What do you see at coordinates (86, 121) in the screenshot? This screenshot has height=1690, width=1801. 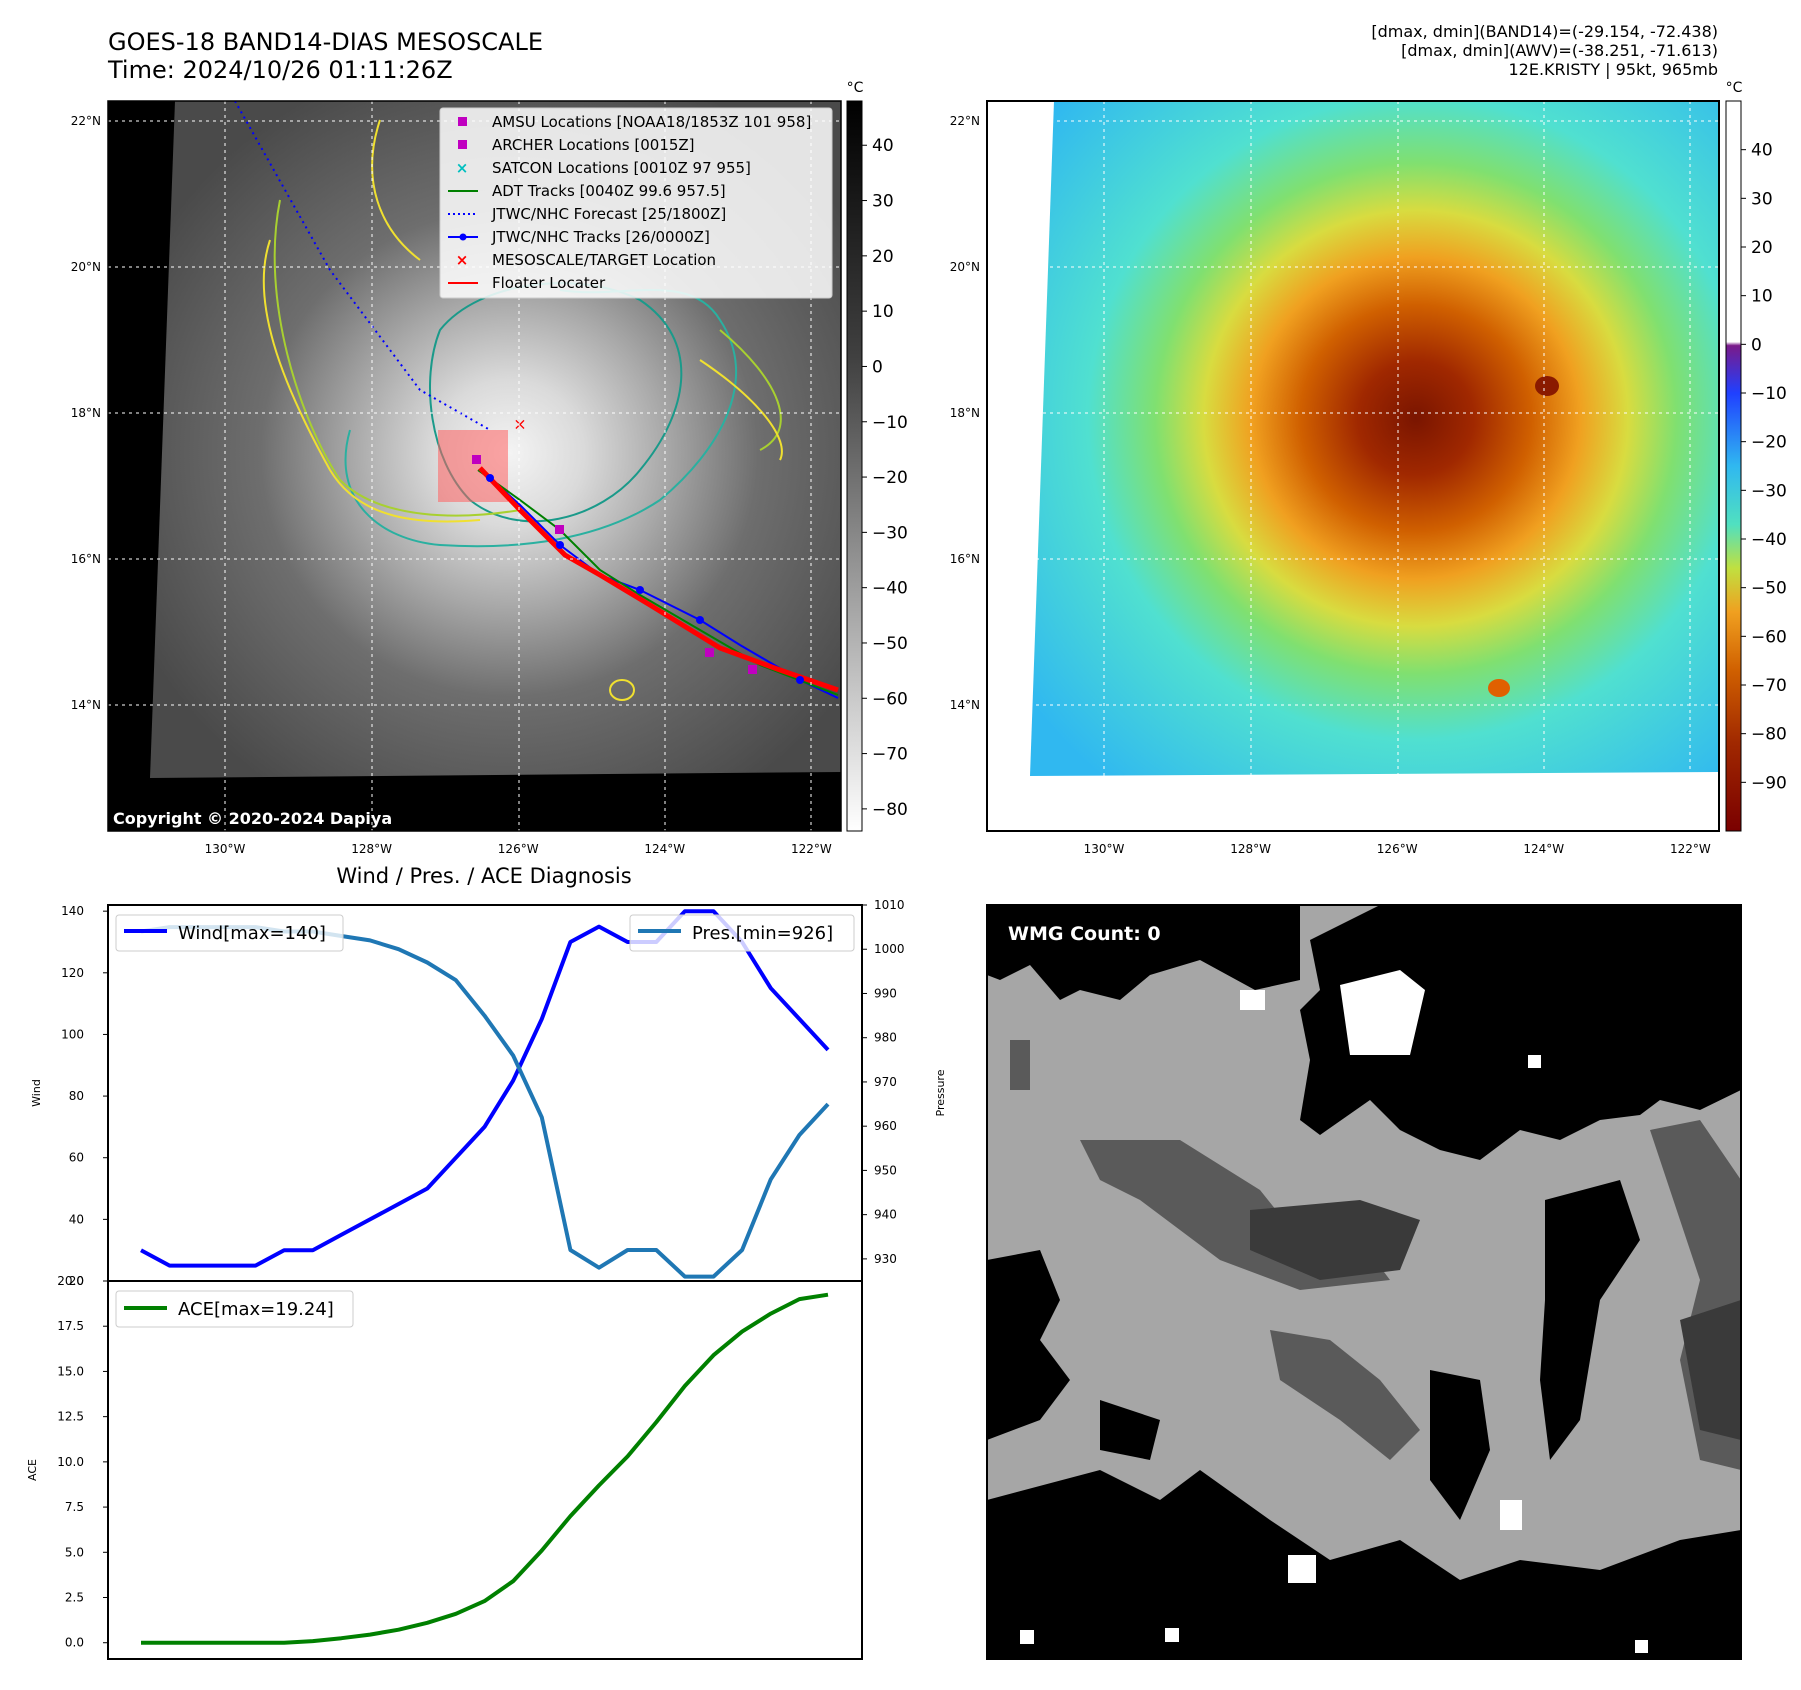 I see `lat-label: 22°N` at bounding box center [86, 121].